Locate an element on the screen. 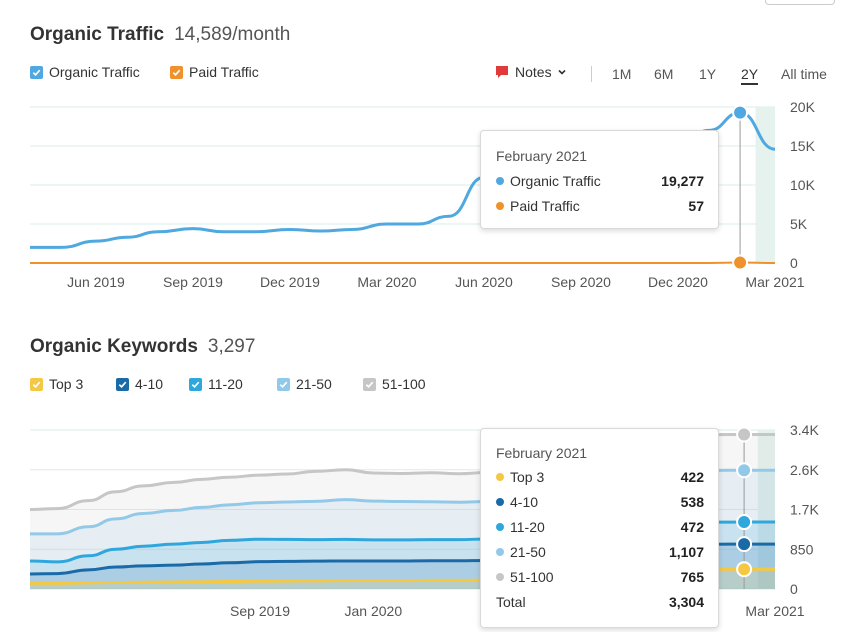  y-tick-label: 15K is located at coordinates (803, 146).